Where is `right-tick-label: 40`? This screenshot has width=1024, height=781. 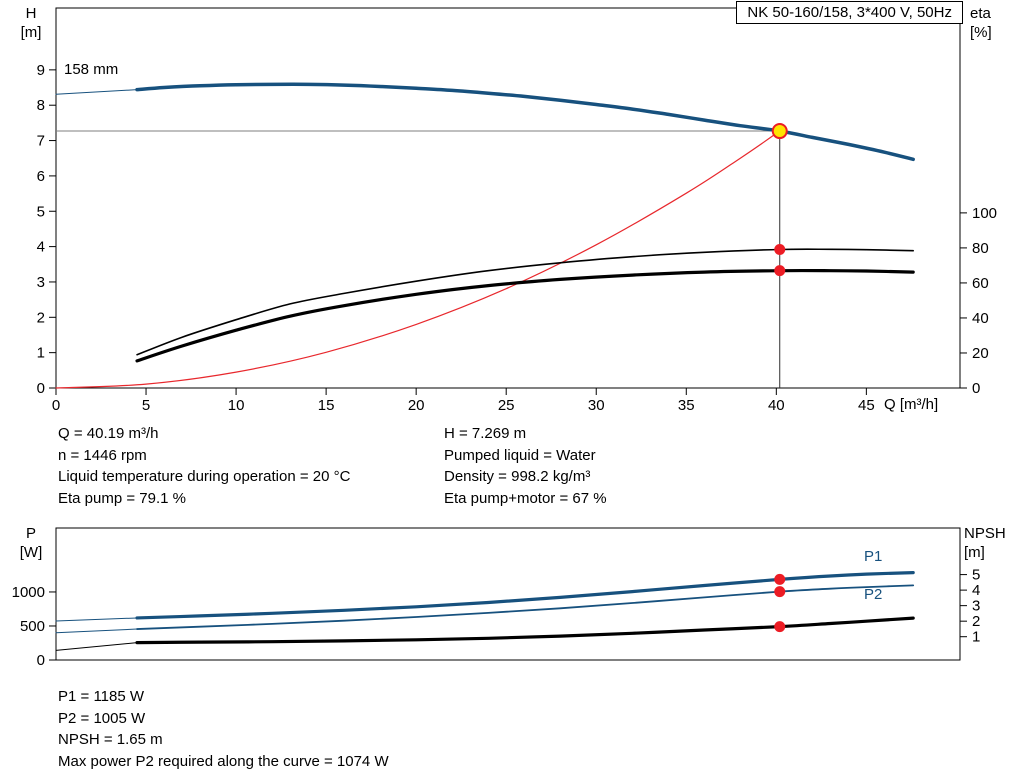 right-tick-label: 40 is located at coordinates (980, 318).